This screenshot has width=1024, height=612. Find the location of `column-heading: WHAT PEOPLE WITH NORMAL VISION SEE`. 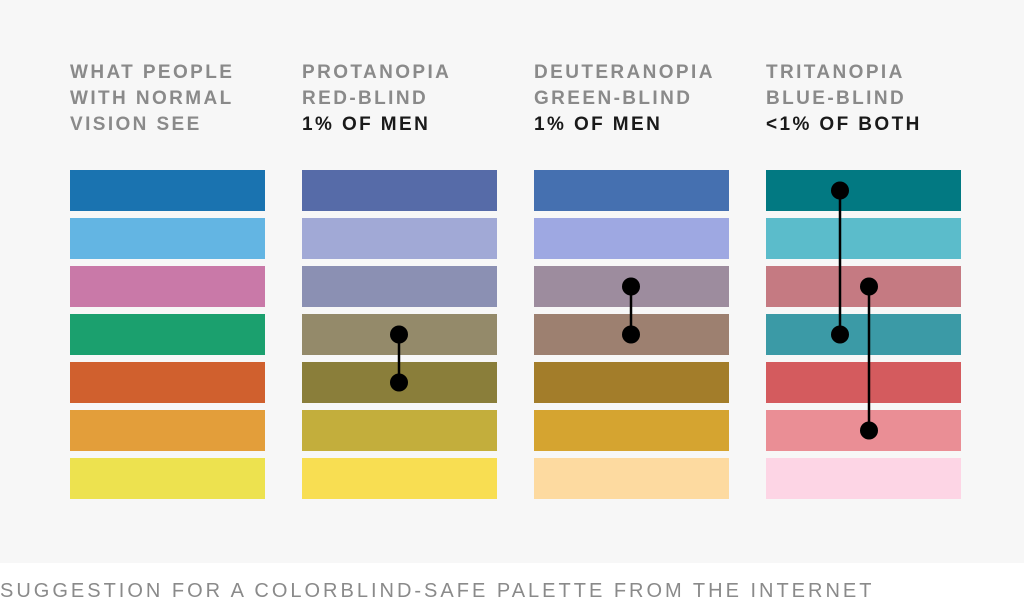

column-heading: WHAT PEOPLE WITH NORMAL VISION SEE is located at coordinates (167, 115).